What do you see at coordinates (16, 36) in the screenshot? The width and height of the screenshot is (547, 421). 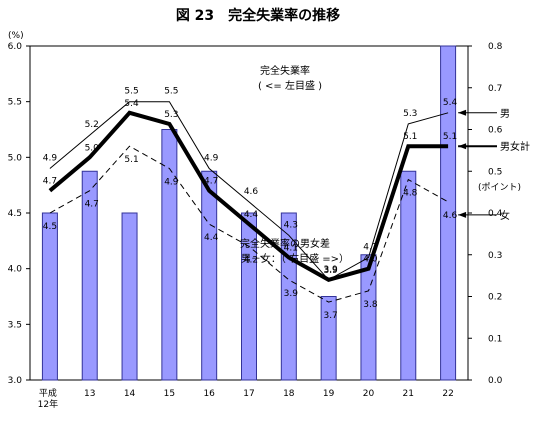 I see `left-axis-unit: (%)` at bounding box center [16, 36].